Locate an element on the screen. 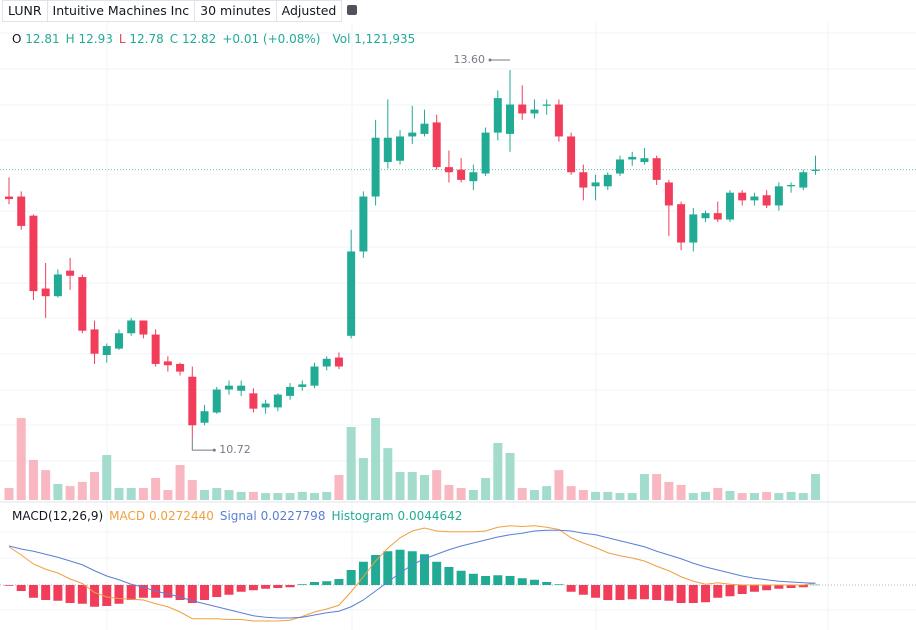 The width and height of the screenshot is (916, 630). legend-low: 12.78 is located at coordinates (146, 39).